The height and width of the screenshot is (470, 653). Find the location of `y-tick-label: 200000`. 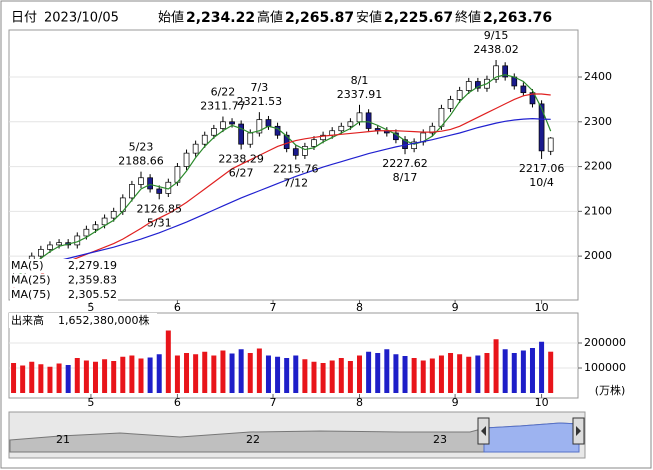

y-tick-label: 200000 is located at coordinates (605, 342).